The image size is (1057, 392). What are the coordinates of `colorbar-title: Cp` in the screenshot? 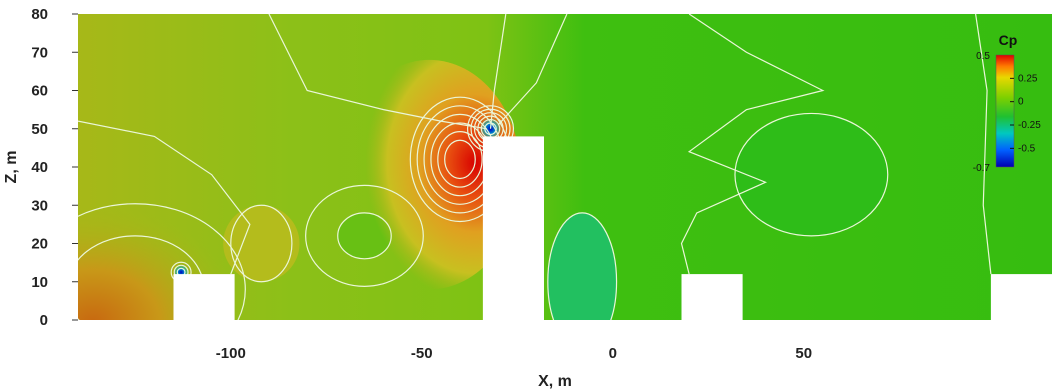 It's located at (1008, 40).